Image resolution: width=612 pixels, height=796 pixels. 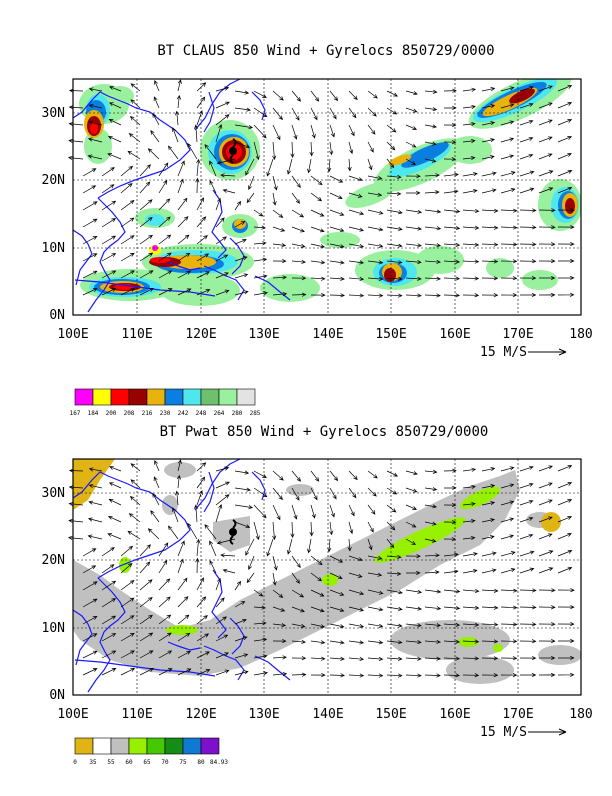 I want to click on x-tick-label: 130E, so click(x=263, y=334).